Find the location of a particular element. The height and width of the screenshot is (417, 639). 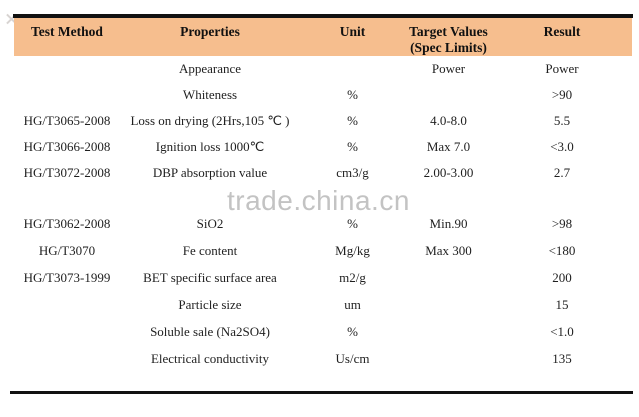

cell-unit is located at coordinates (352, 69).